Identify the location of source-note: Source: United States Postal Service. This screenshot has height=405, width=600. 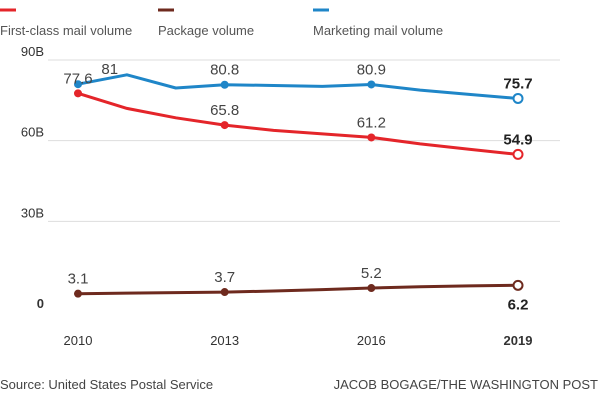
(106, 384).